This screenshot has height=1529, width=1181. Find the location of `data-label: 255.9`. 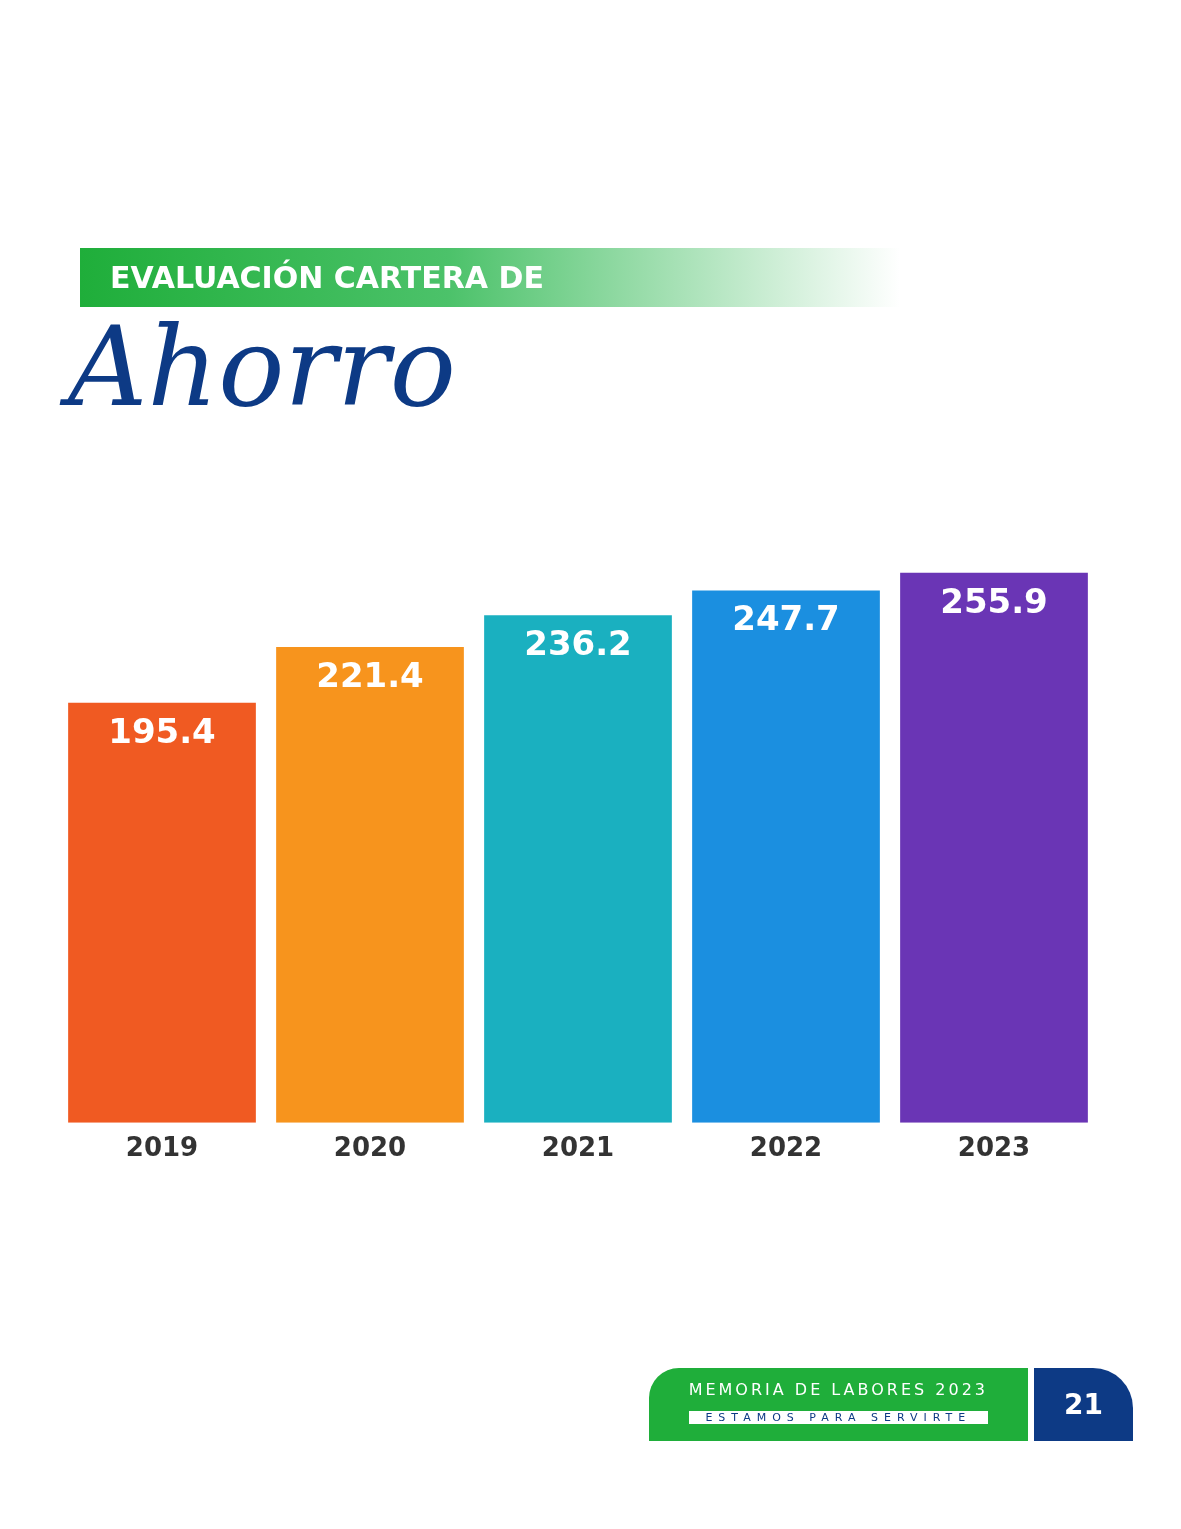

data-label: 255.9 is located at coordinates (994, 600).